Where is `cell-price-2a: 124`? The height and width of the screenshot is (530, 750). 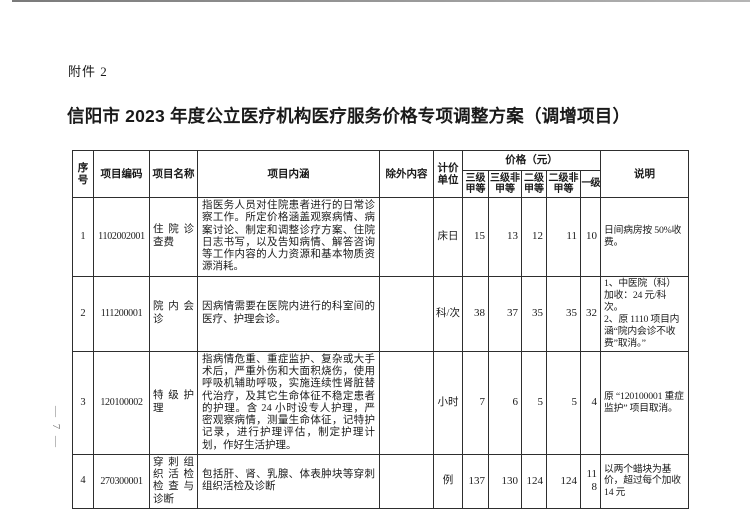 cell-price-2a: 124 is located at coordinates (534, 481).